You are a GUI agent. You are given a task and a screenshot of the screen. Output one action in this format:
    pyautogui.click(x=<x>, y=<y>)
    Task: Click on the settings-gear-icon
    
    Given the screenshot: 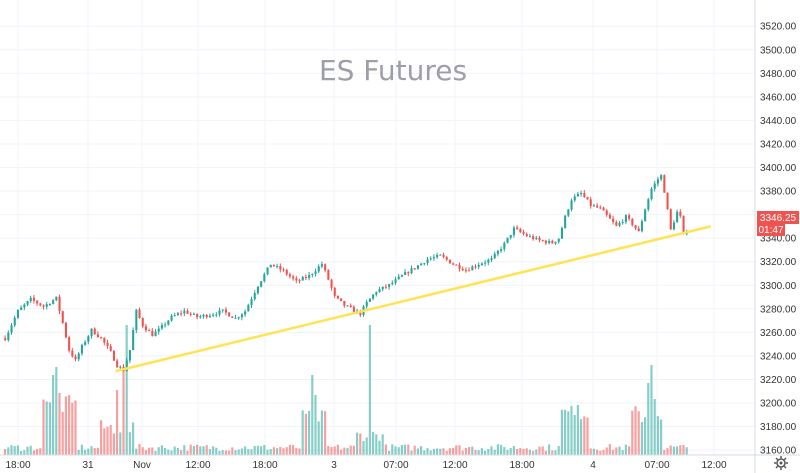 What is the action you would take?
    pyautogui.click(x=781, y=463)
    